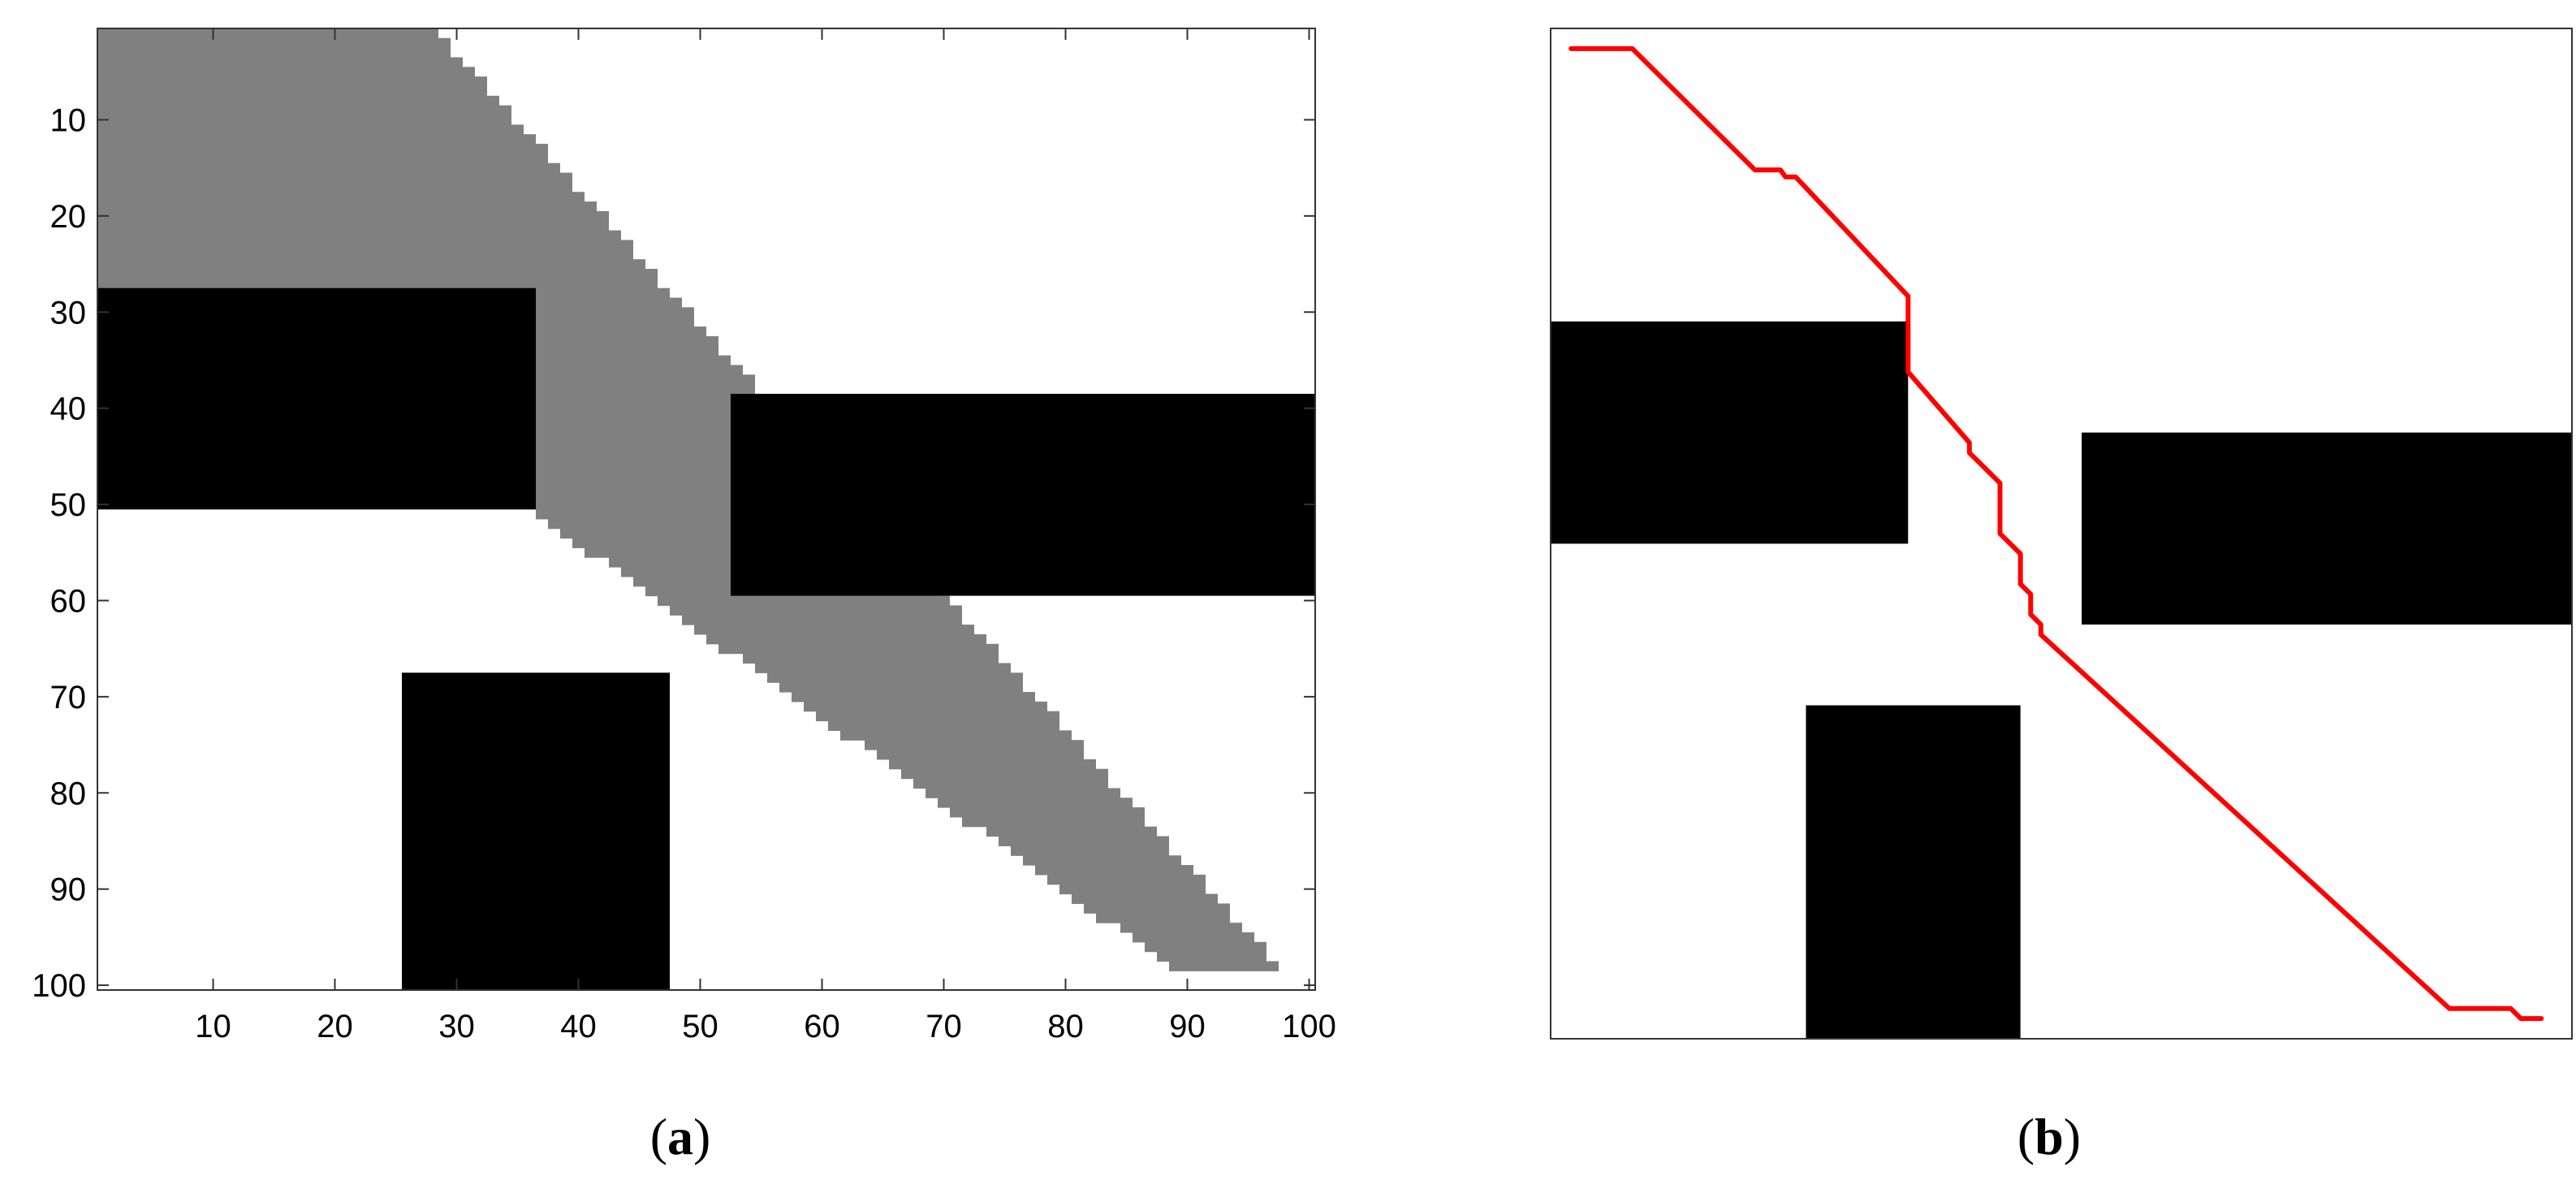  Describe the element at coordinates (765, 1026) in the screenshot. I see `x-tick-labels: 10 20 30 40 50 60 70 80 90 100` at that location.